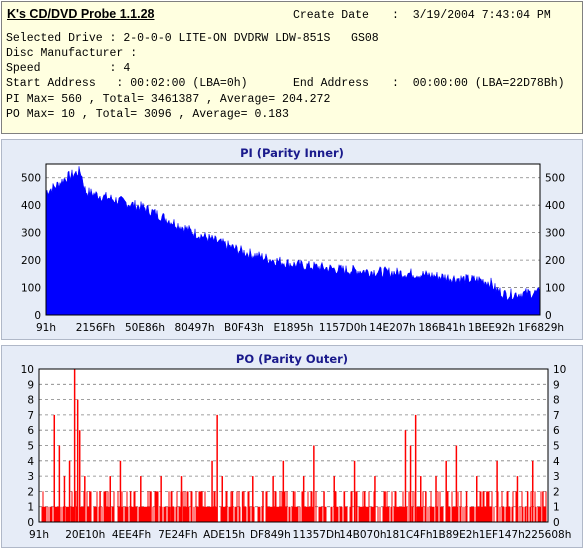 Image resolution: width=585 pixels, height=551 pixels. Describe the element at coordinates (556, 401) in the screenshot. I see `y-tick-label-right: 8` at that location.